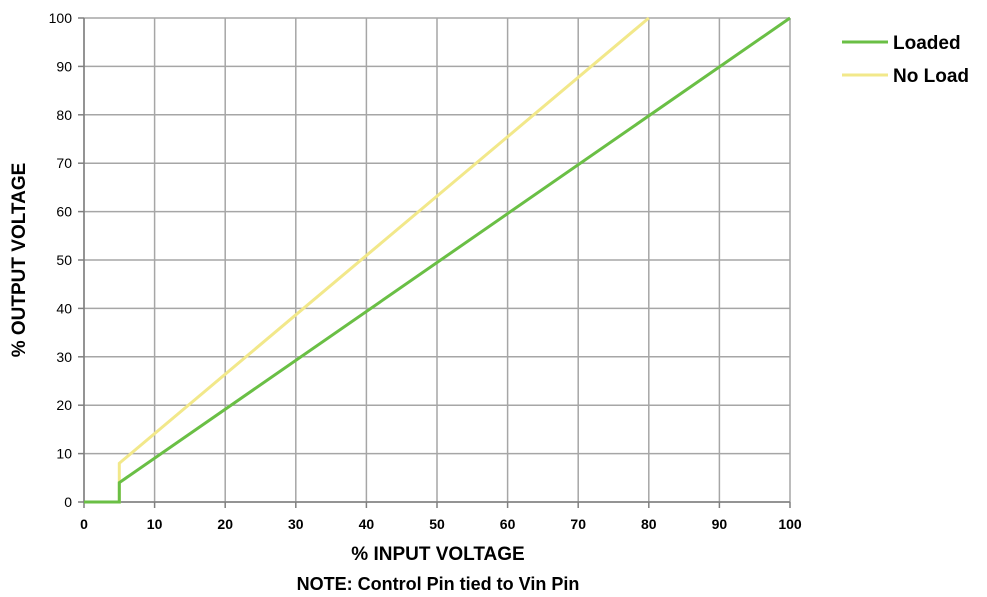 This screenshot has height=597, width=987. Describe the element at coordinates (64, 212) in the screenshot. I see `y-tick-label: 60` at that location.